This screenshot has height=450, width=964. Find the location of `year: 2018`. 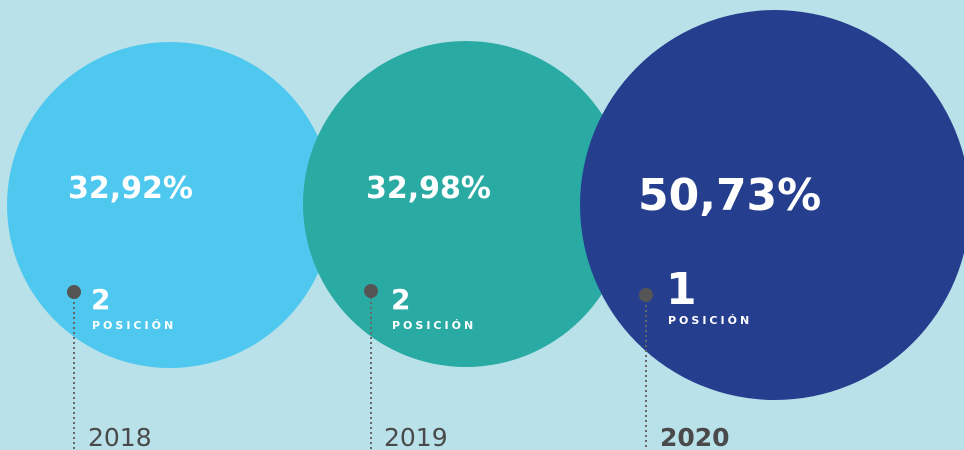

year: 2018 is located at coordinates (120, 436).